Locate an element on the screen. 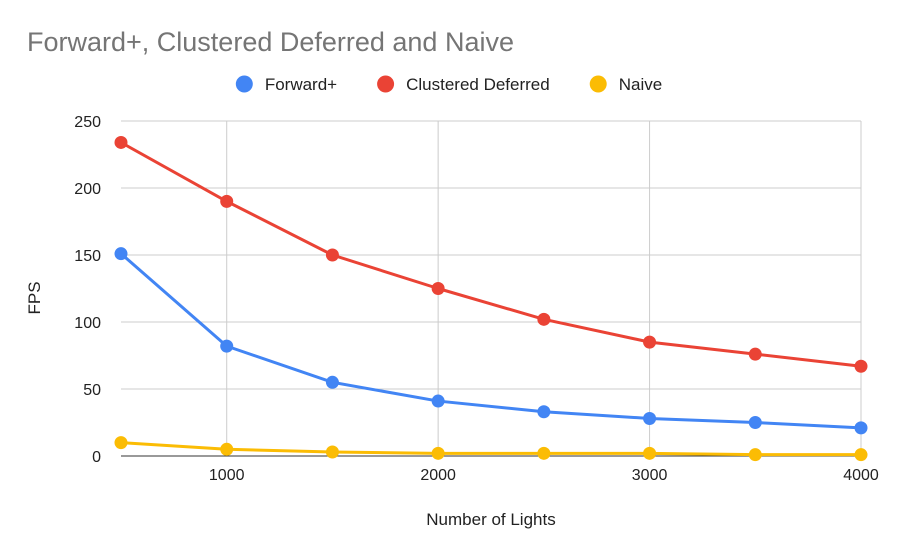 Image resolution: width=899 pixels, height=553 pixels. legend-item: Forward+ is located at coordinates (286, 84).